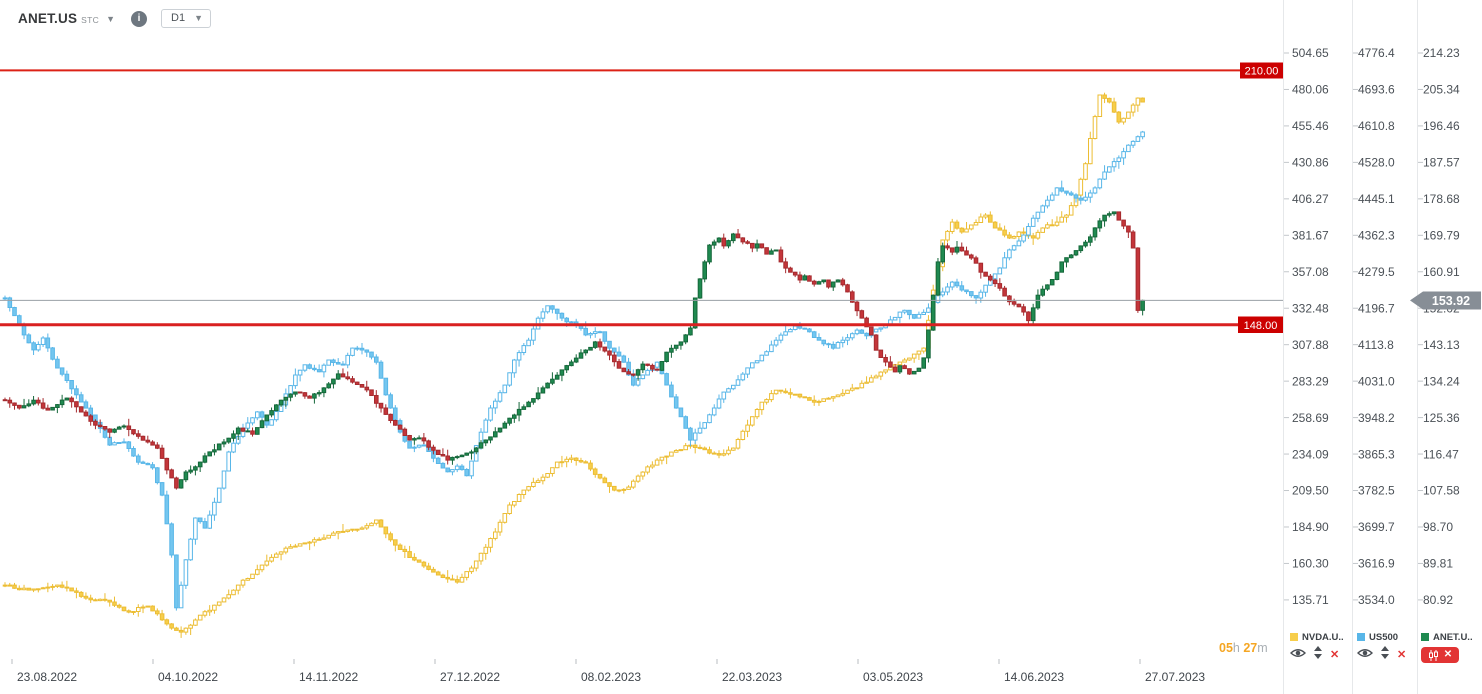  I want to click on svg-text: 04.10.2022, so click(188, 677).